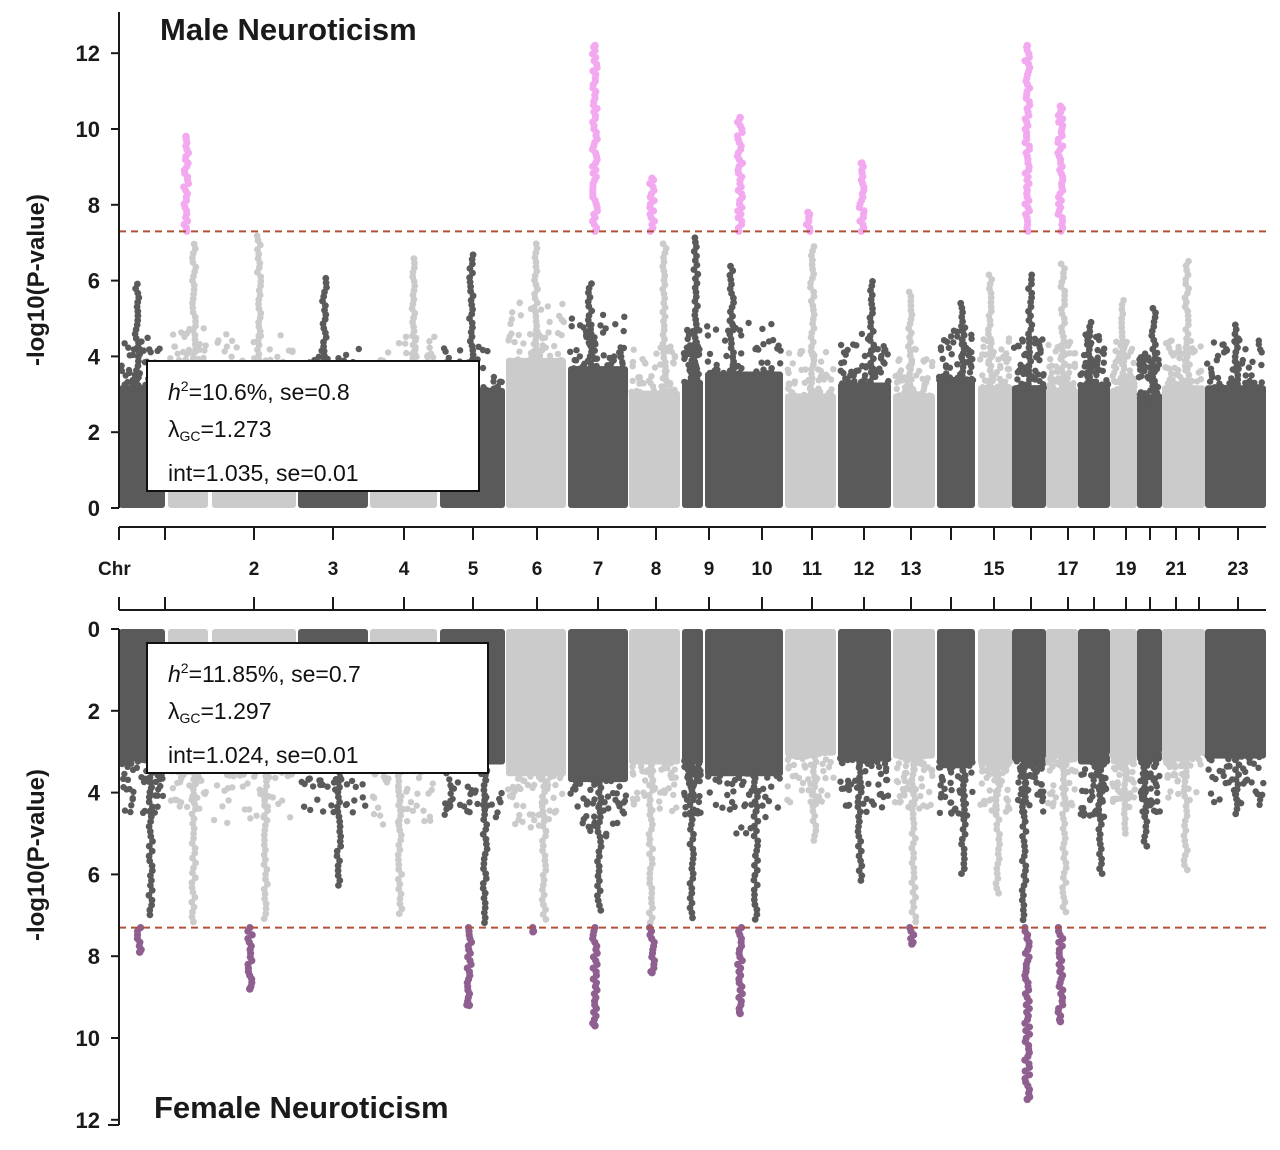  I want to click on chr-label-9: 9, so click(709, 569).